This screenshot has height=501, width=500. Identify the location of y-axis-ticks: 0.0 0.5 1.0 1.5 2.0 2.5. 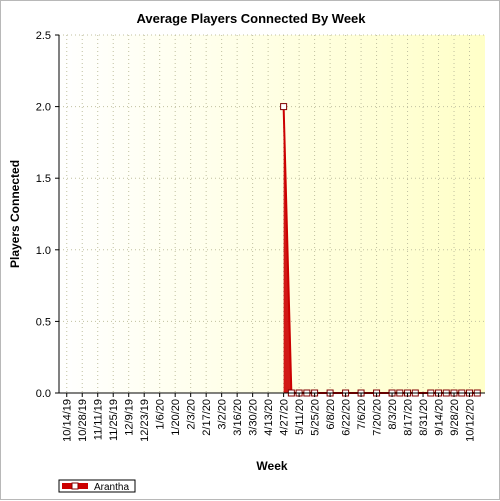
(47, 215).